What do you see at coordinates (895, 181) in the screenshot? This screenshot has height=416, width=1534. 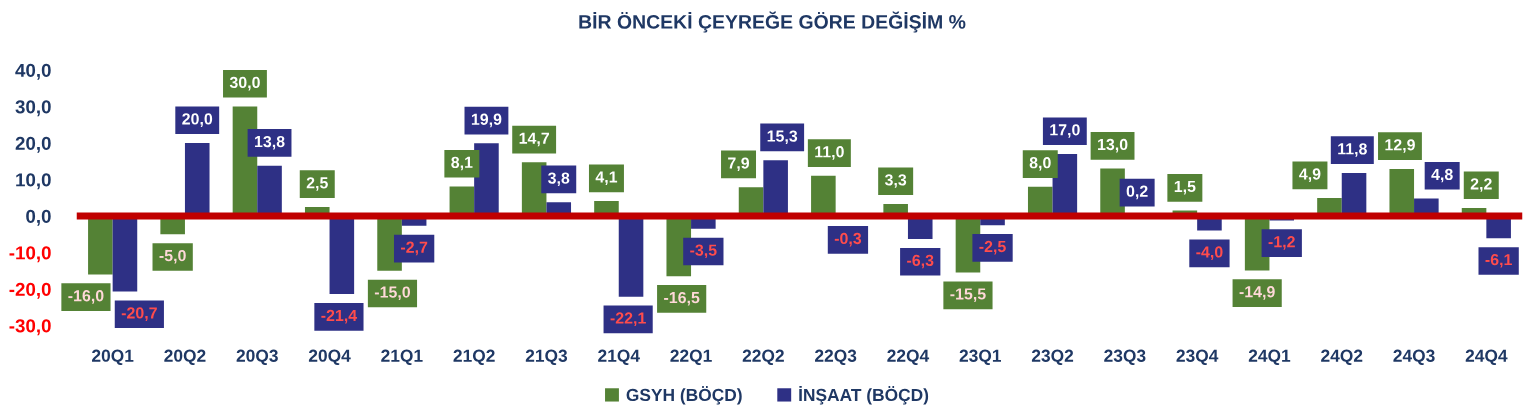 I see `data-label: 3,3` at bounding box center [895, 181].